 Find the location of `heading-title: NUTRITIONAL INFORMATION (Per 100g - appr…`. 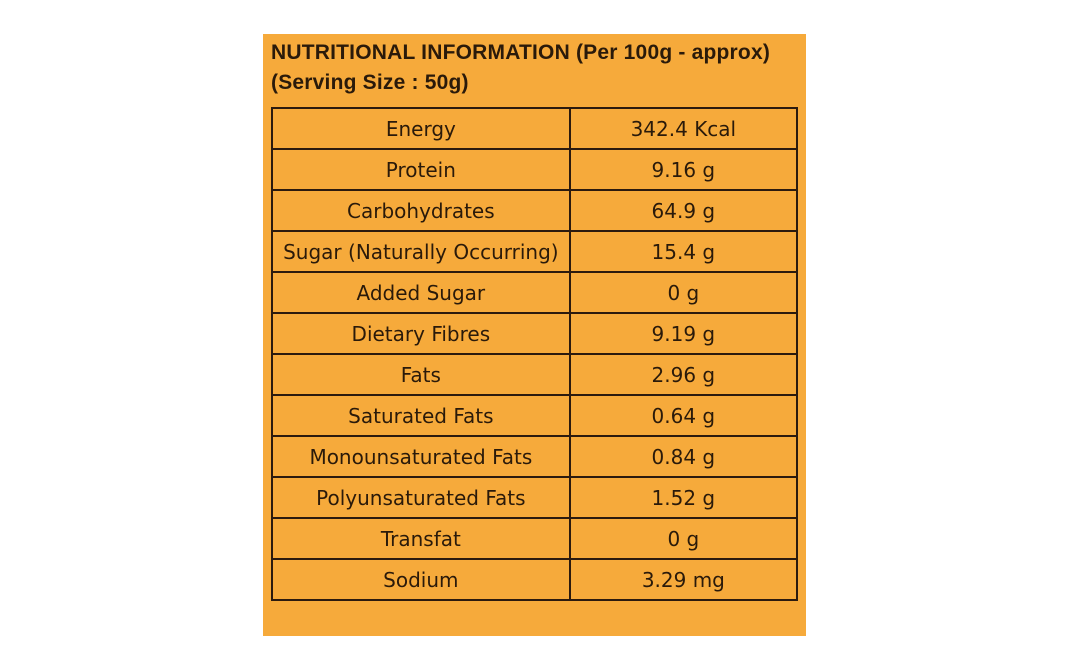

heading-title: NUTRITIONAL INFORMATION (Per 100g - appr… is located at coordinates (521, 52).